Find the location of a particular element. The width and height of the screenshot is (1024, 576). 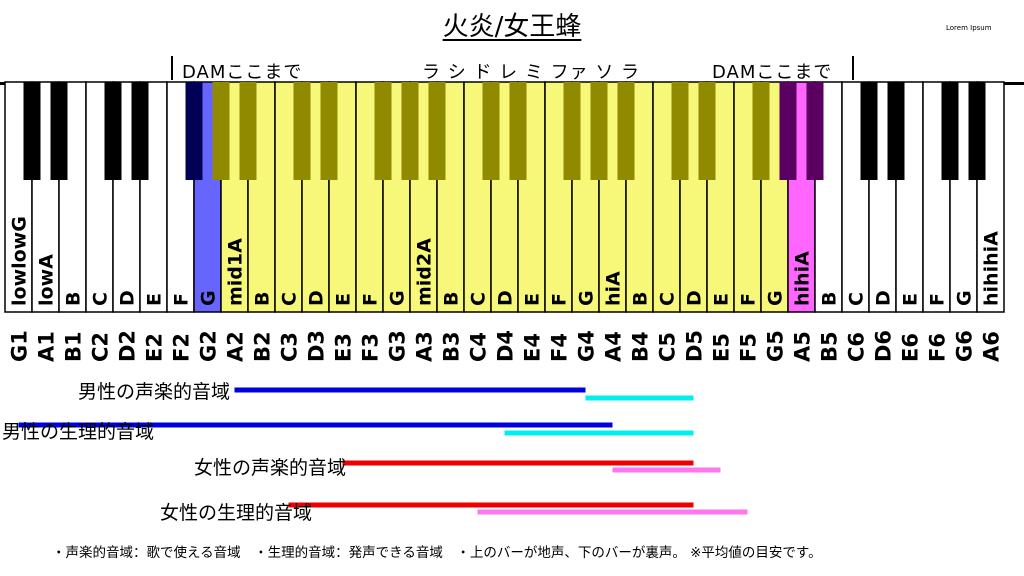

black-key-dam-high is located at coordinates (788, 131).